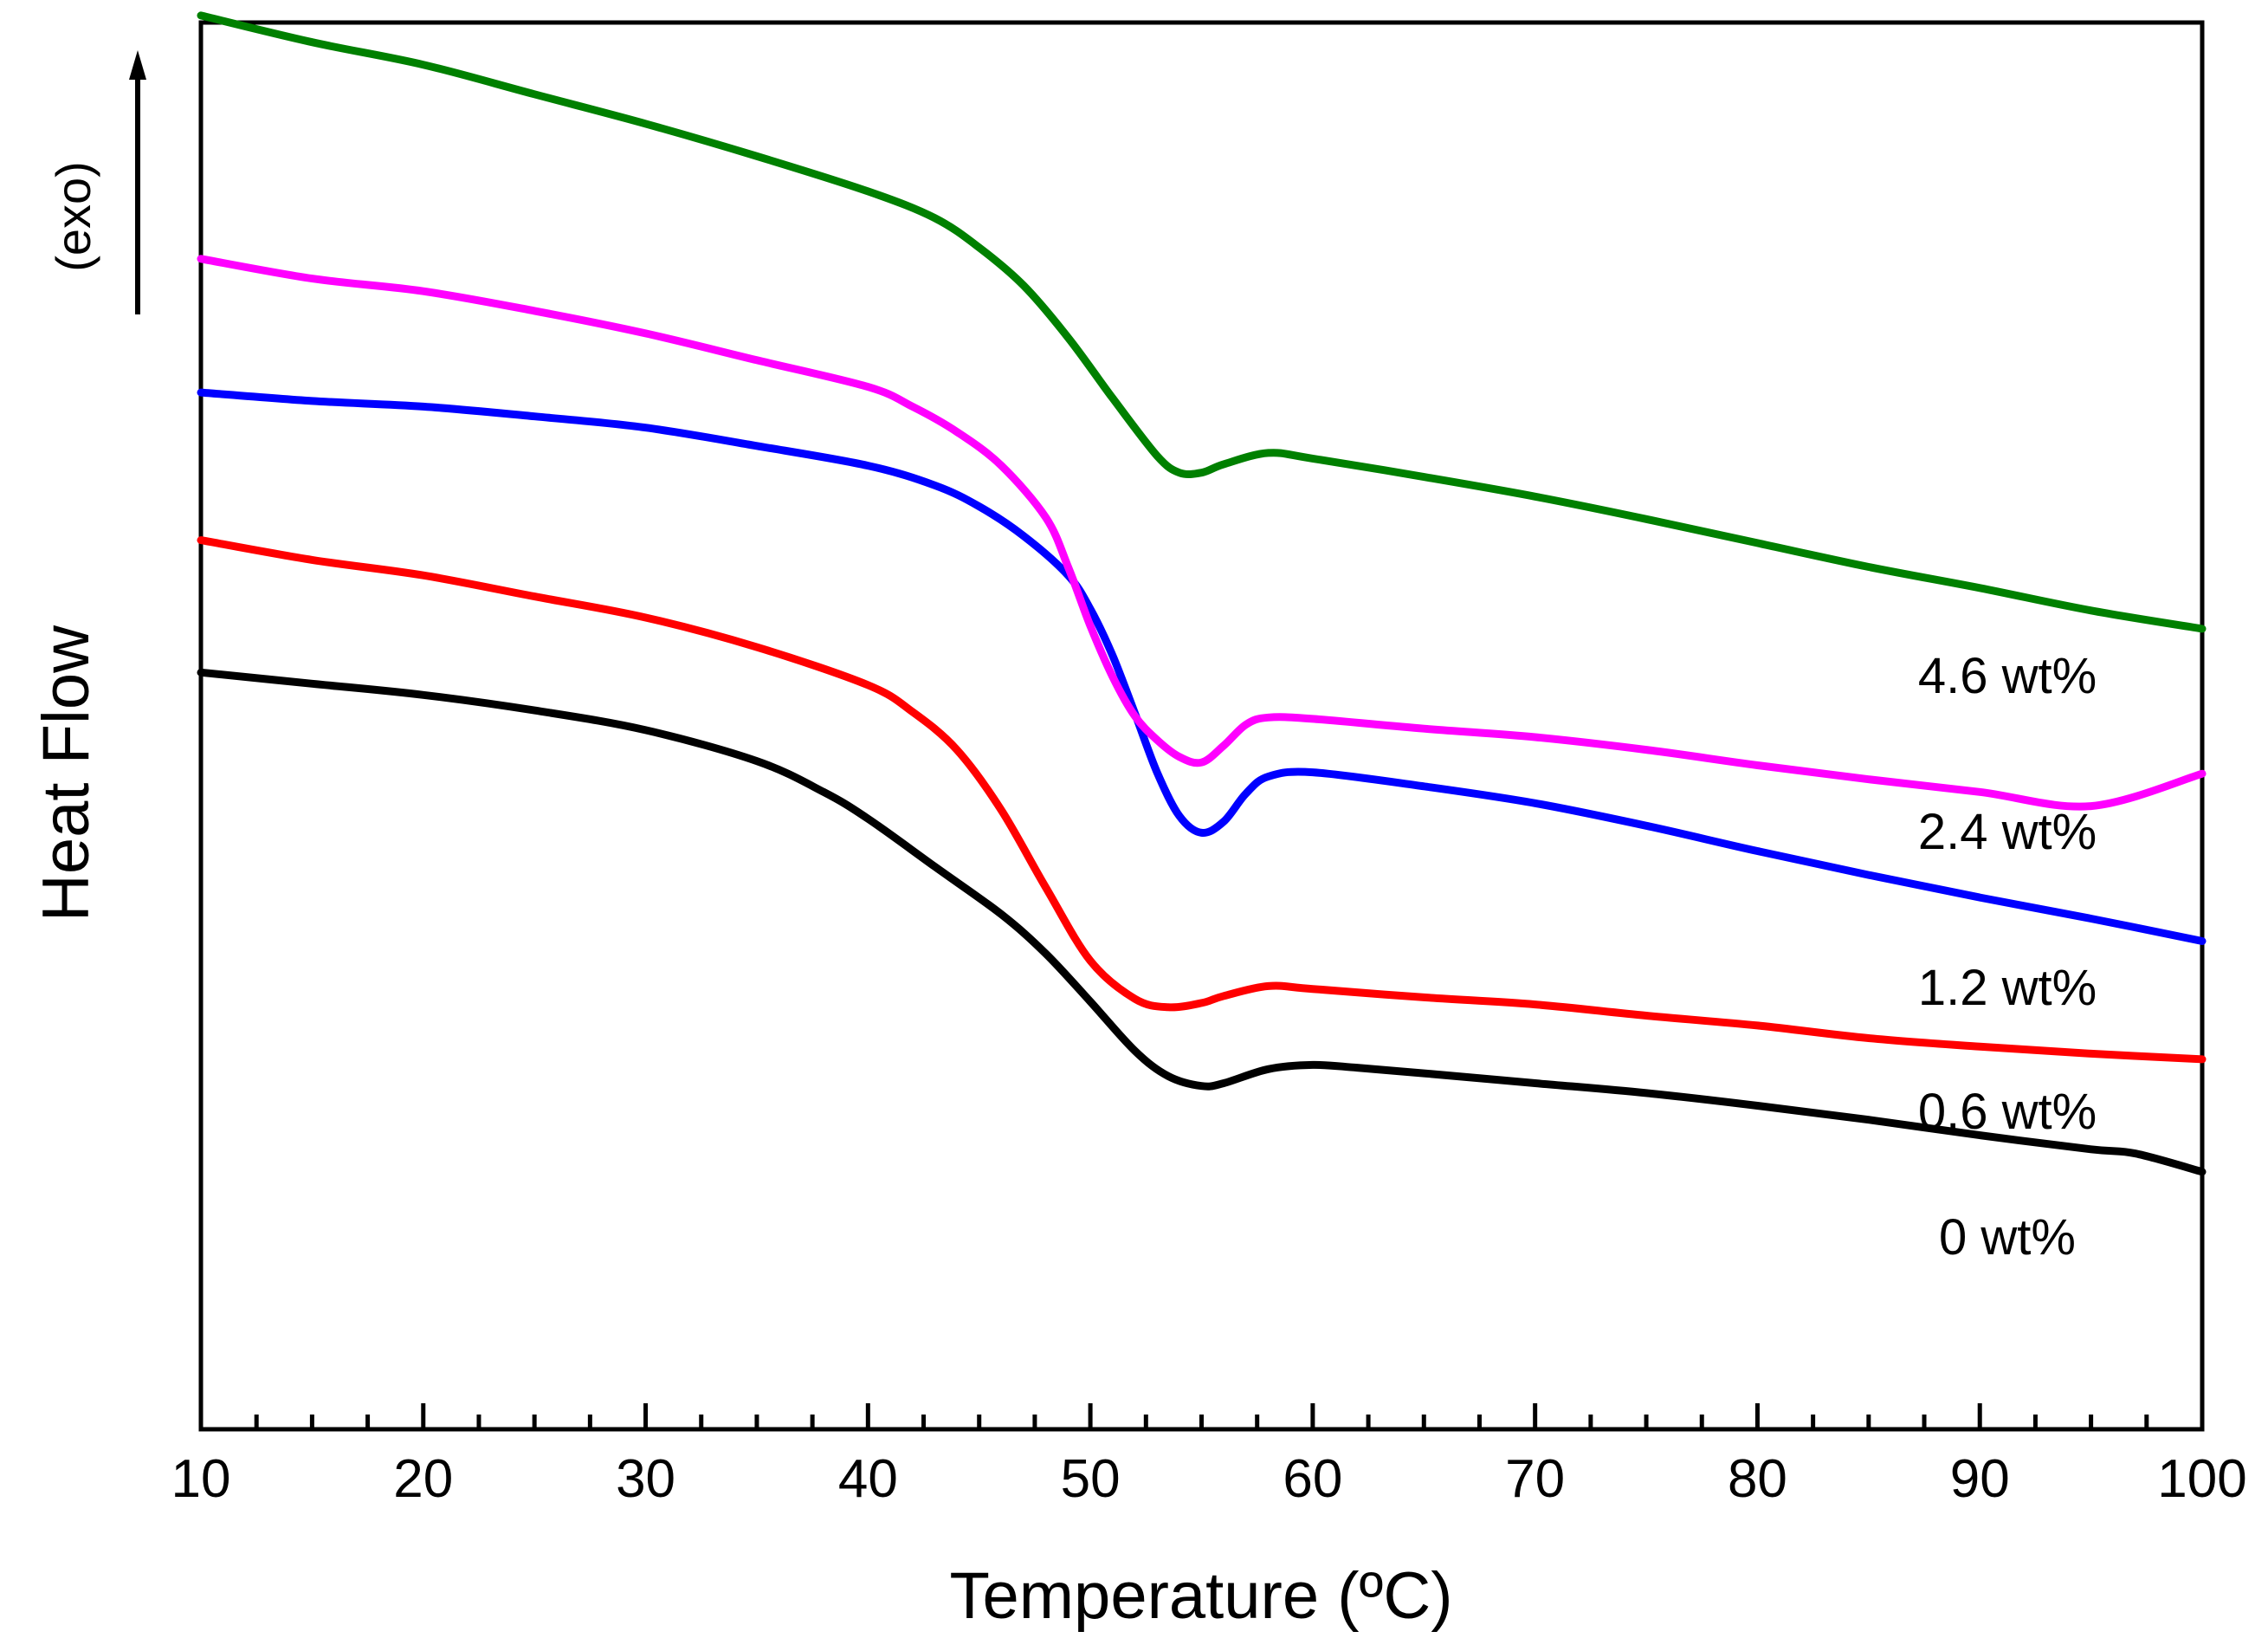 The image size is (2268, 1651). What do you see at coordinates (1200, 1596) in the screenshot?
I see `x-axis-title: Temperature (ºC)` at bounding box center [1200, 1596].